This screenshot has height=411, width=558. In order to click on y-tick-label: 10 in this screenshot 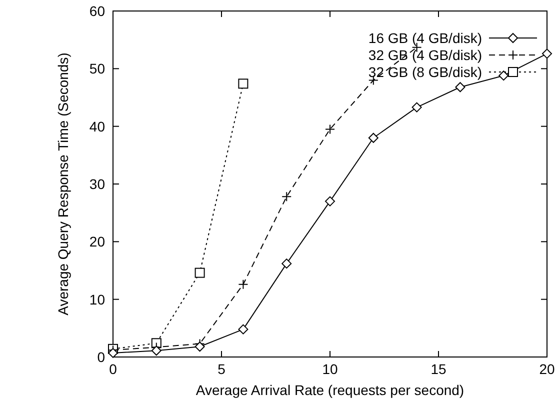, I will do `click(97, 299)`.